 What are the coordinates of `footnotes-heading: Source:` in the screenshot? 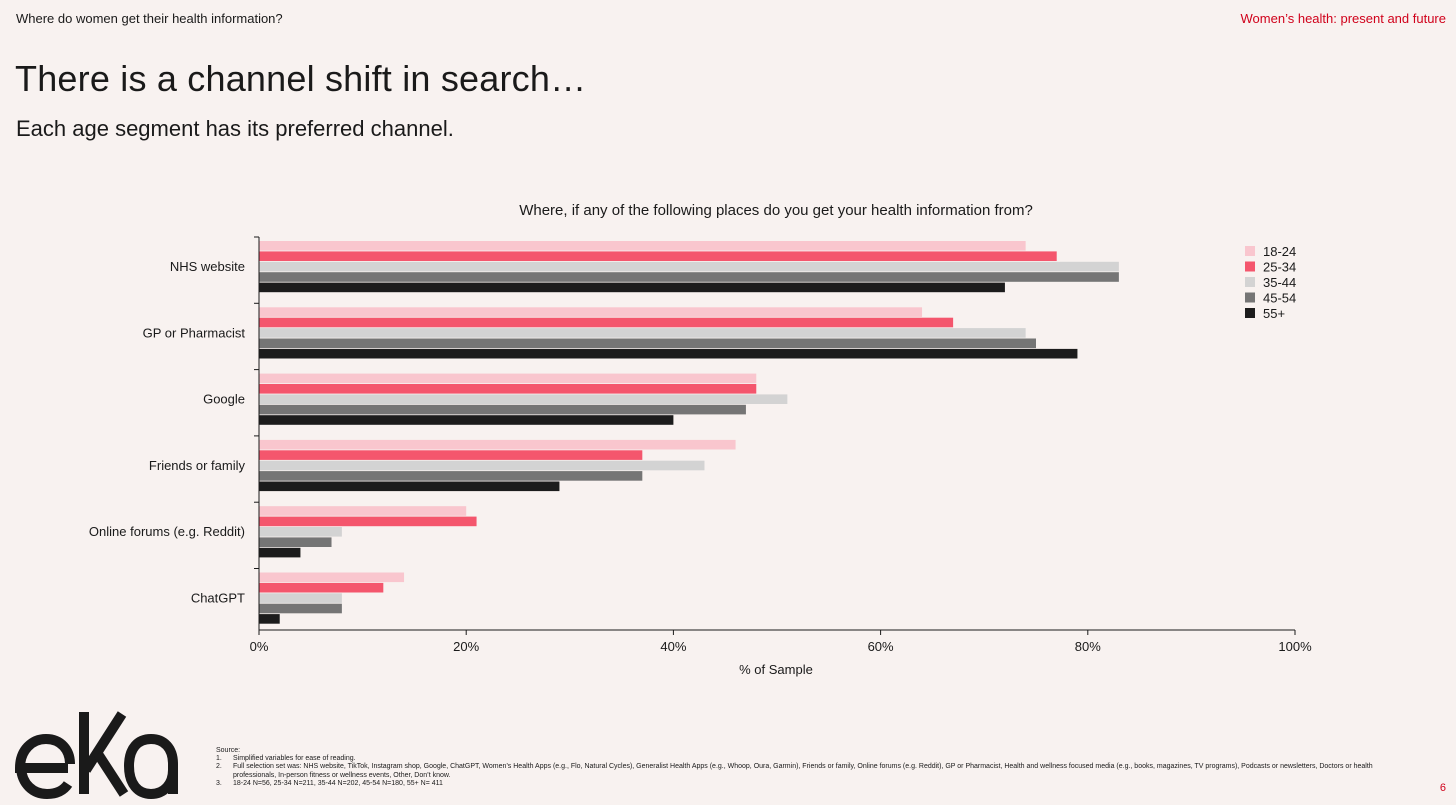 It's located at (228, 750).